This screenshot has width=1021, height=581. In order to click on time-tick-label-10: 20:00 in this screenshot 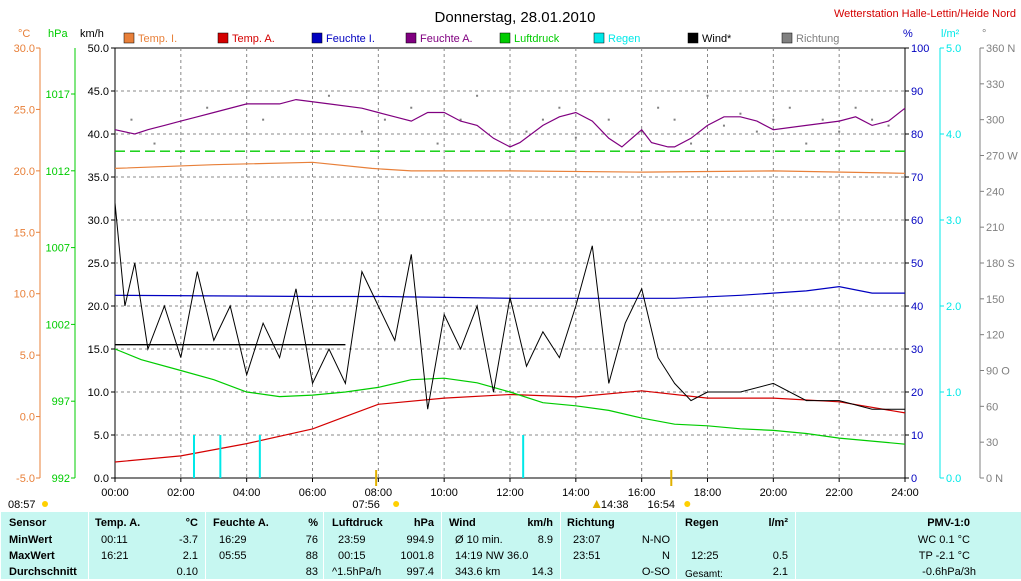, I will do `click(774, 493)`.